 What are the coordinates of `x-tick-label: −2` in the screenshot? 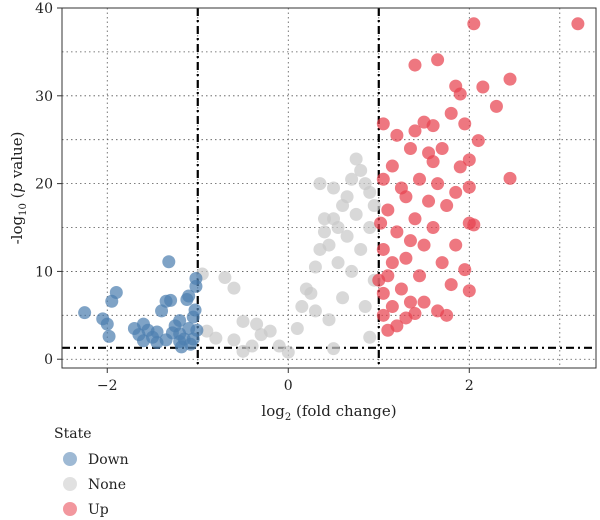 It's located at (107, 386).